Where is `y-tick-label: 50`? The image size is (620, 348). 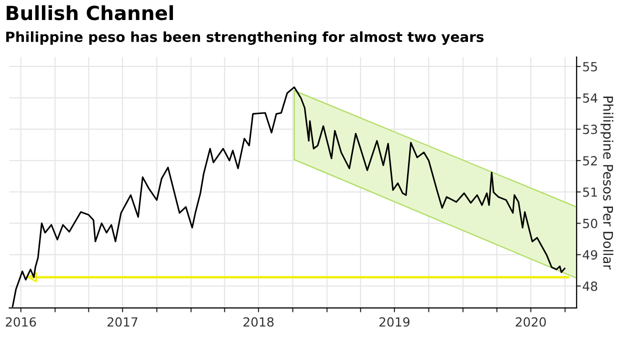 y-tick-label: 50 is located at coordinates (590, 223).